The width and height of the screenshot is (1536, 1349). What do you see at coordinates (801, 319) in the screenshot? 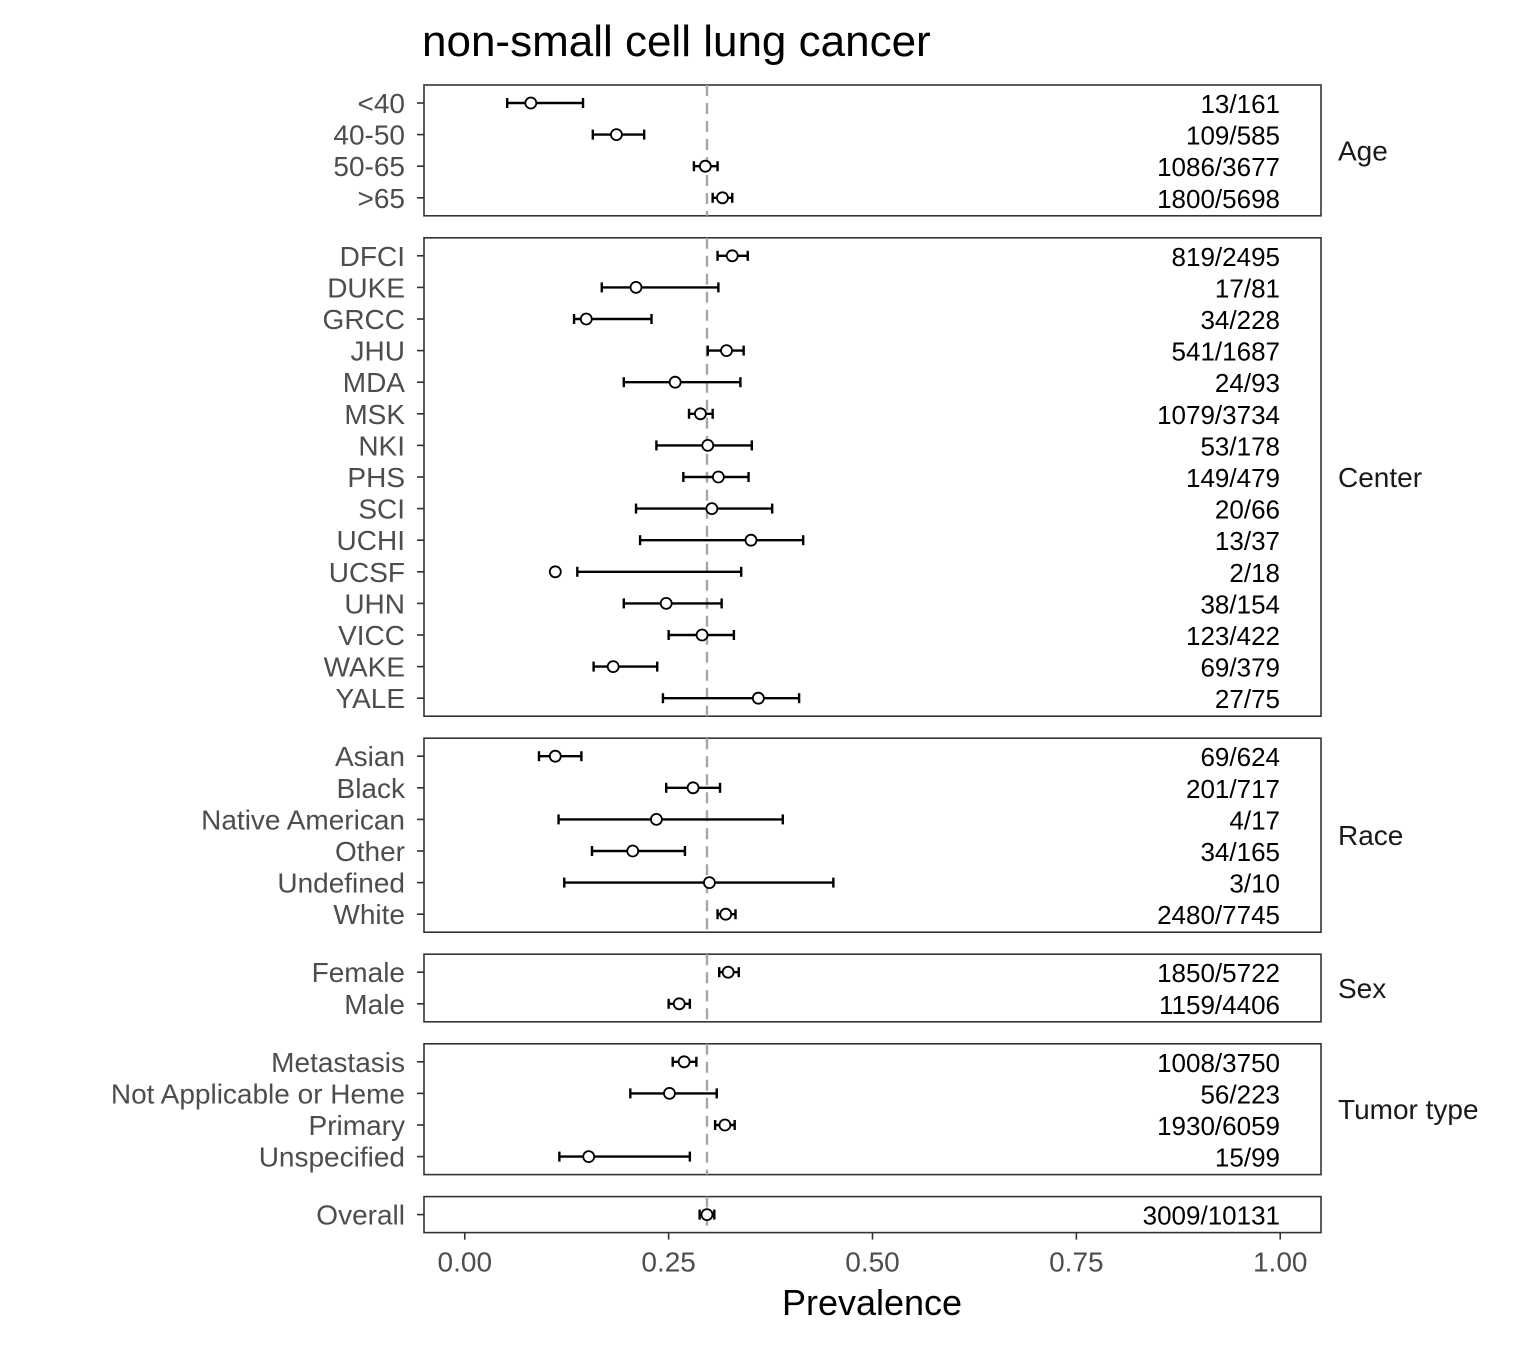
I see `row-grcc: GRCC 34/228` at bounding box center [801, 319].